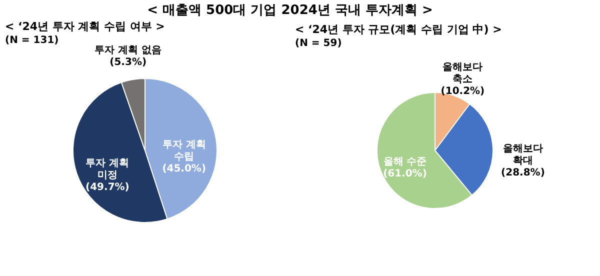 Image resolution: width=600 pixels, height=276 pixels. Describe the element at coordinates (108, 170) in the screenshot. I see `slice-label: 투자 계획 미정` at that location.